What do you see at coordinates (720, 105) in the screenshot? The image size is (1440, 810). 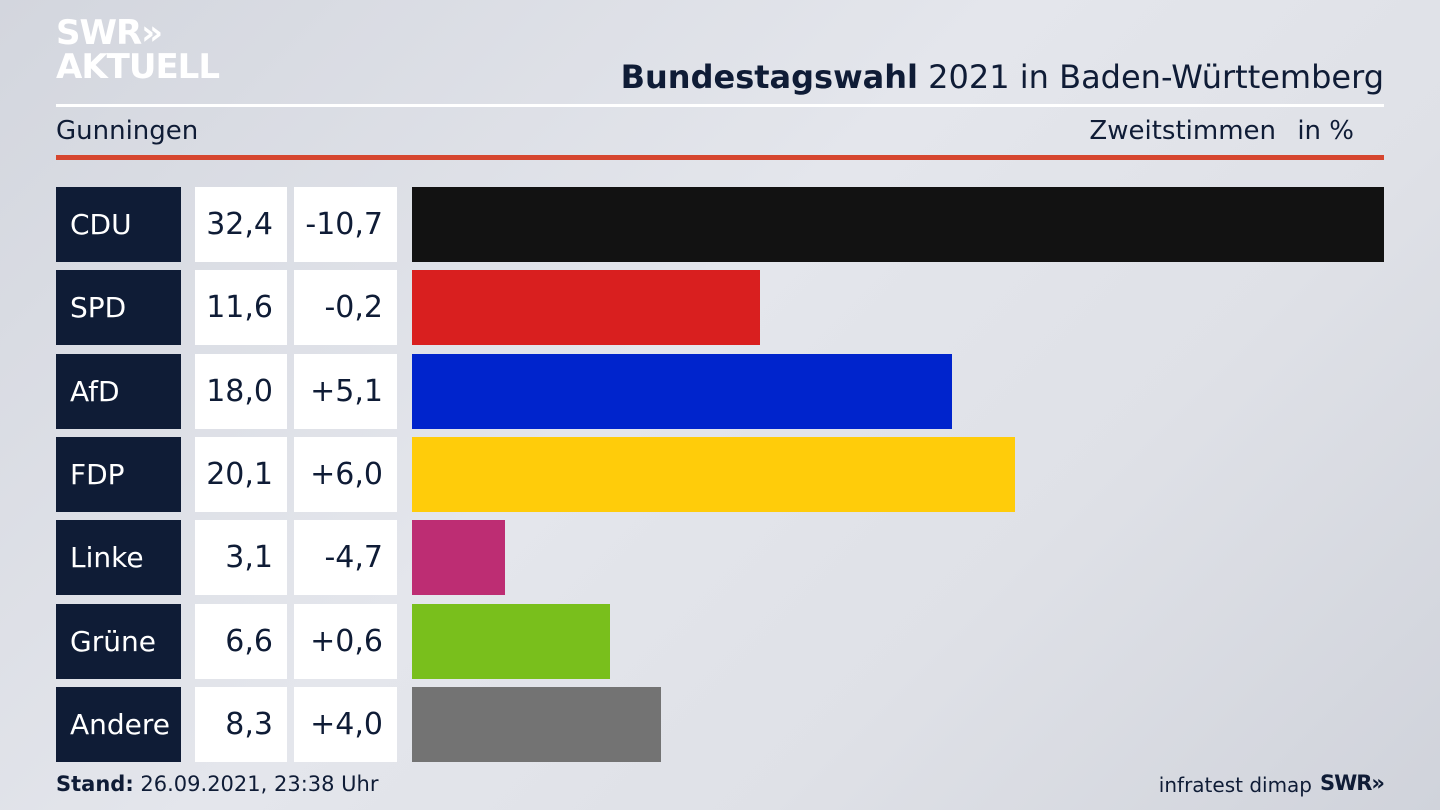 I see `header-divider` at bounding box center [720, 105].